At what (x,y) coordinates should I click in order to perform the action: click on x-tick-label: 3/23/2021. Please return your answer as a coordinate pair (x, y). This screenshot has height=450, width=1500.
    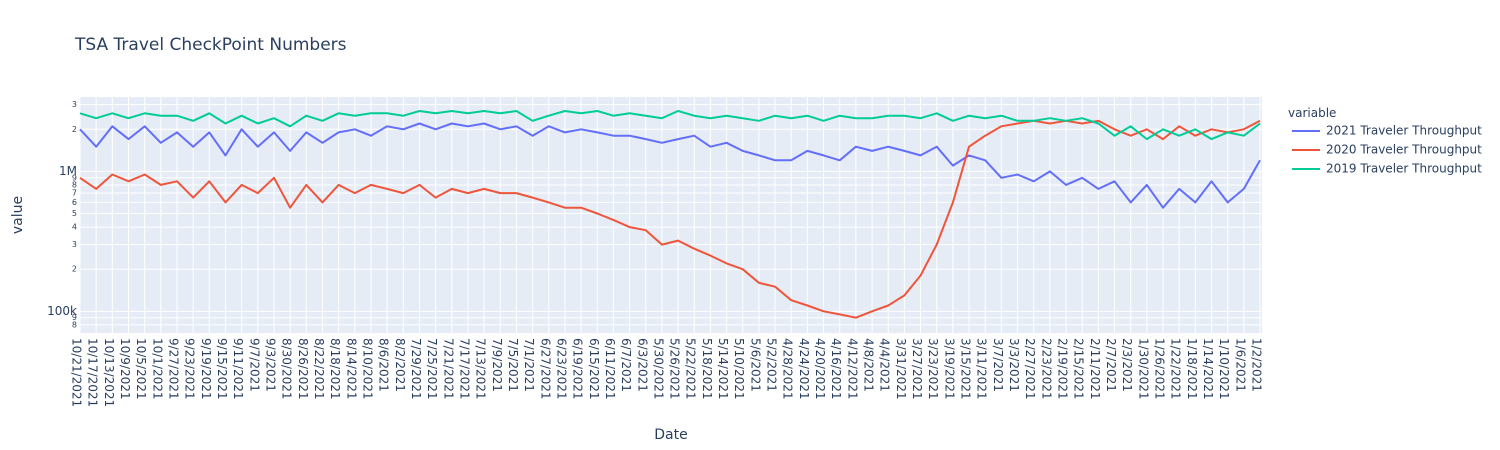
    Looking at the image, I should click on (933, 369).